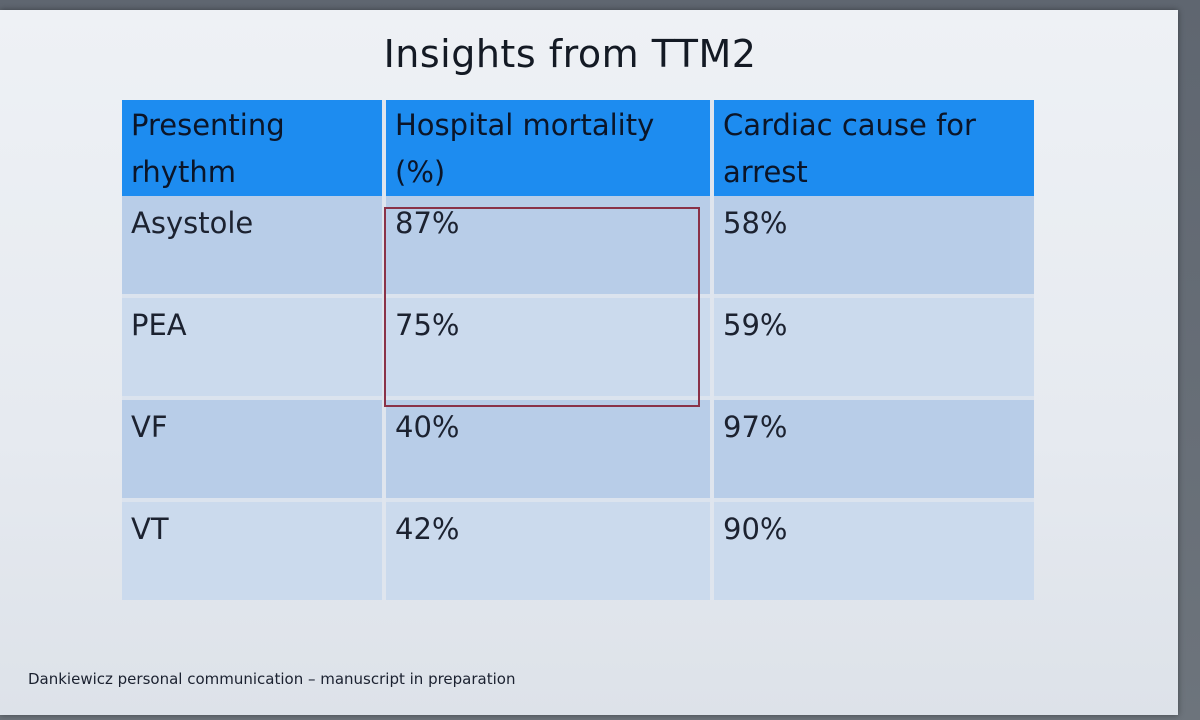  What do you see at coordinates (549, 246) in the screenshot?
I see `cell-mortality: 87%` at bounding box center [549, 246].